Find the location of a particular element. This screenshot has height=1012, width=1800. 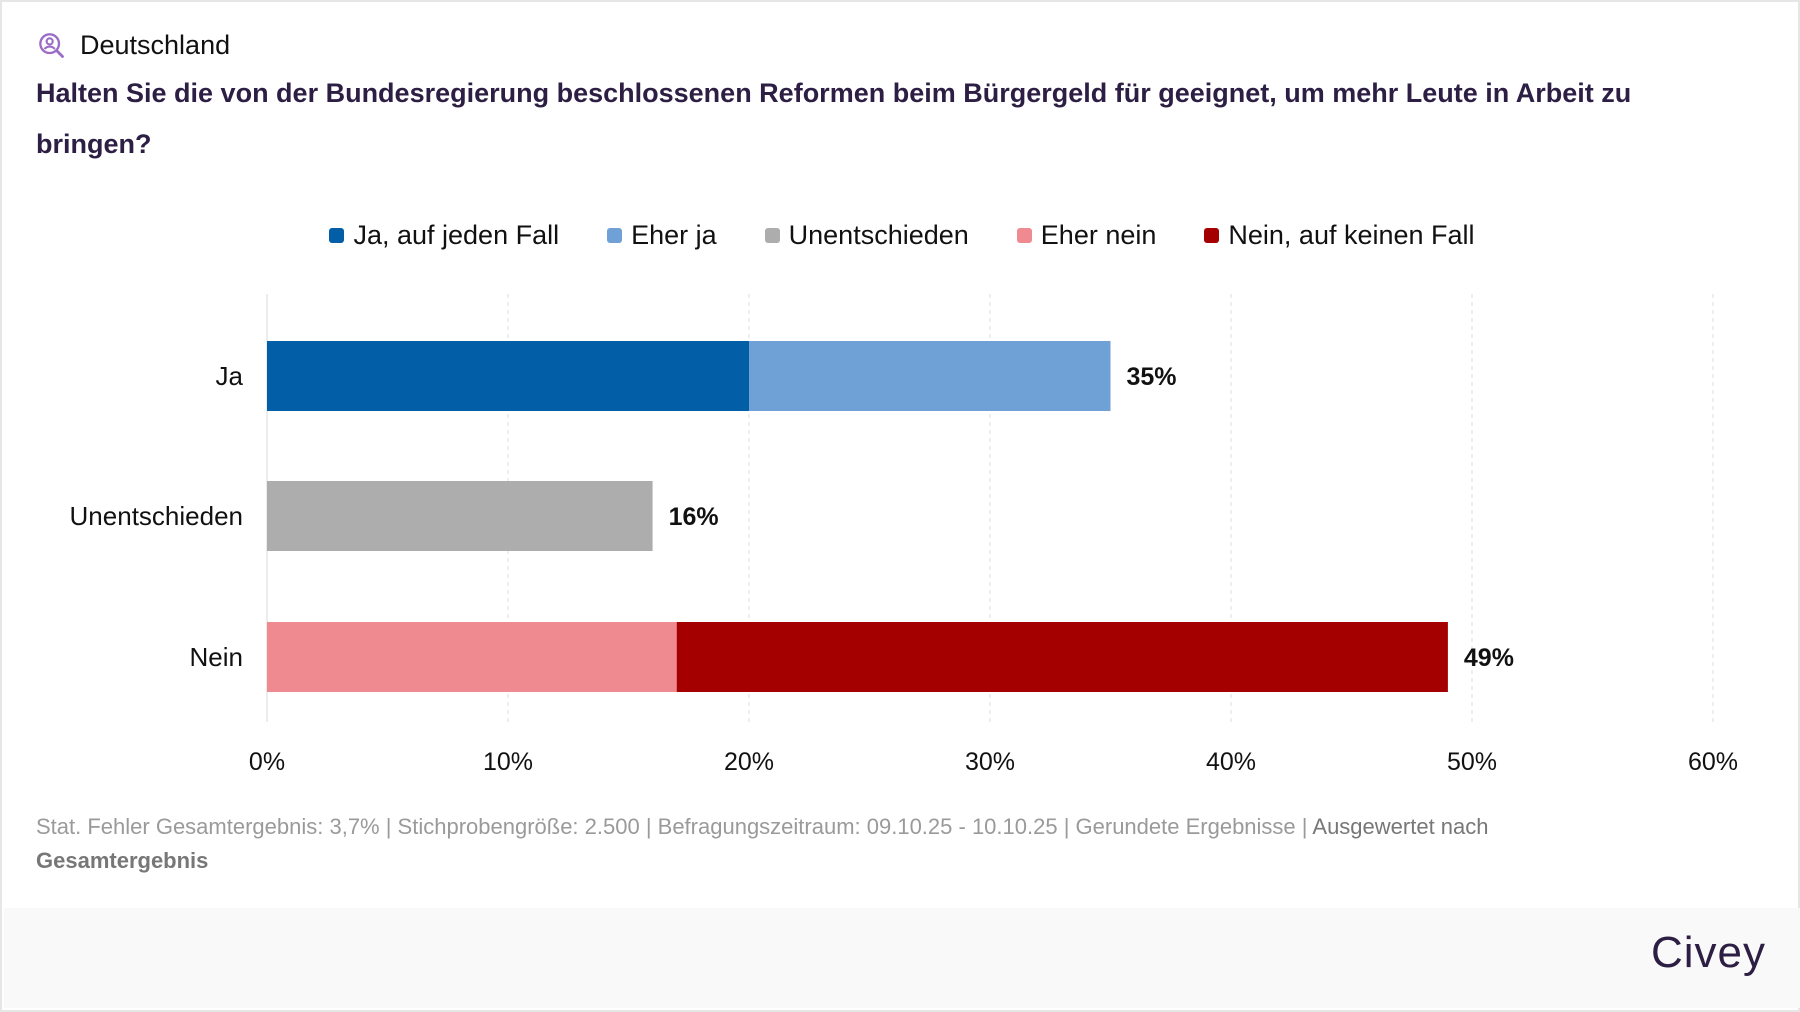

total-label: 16% is located at coordinates (694, 517).